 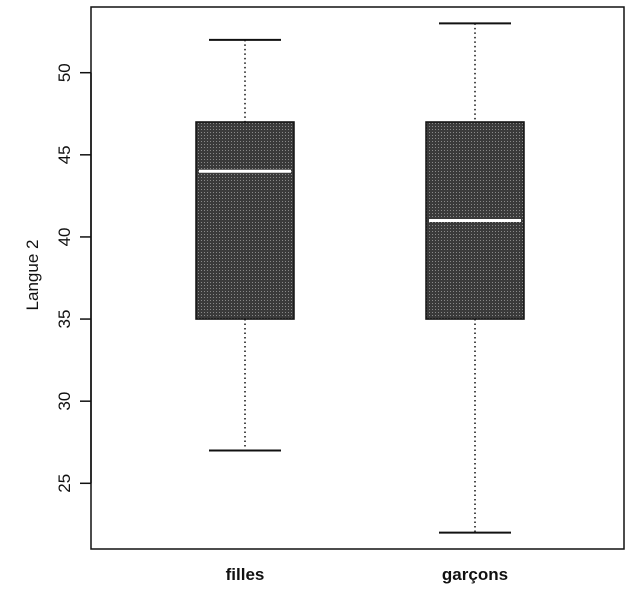 I want to click on y-axis: 25 30 35 40 45 50, so click(x=73, y=278).